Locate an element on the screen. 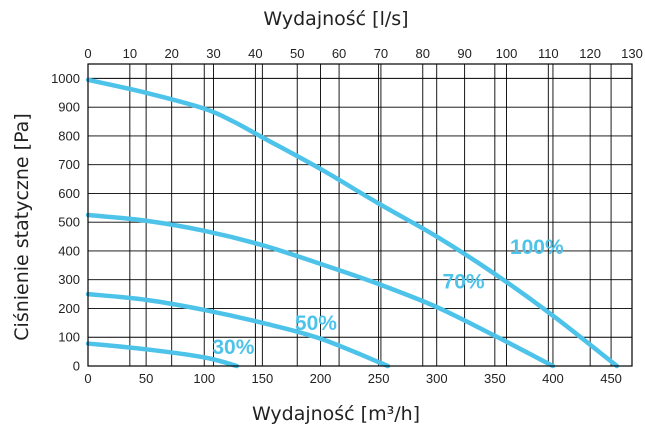 Image resolution: width=645 pixels, height=430 pixels. y-tick-label: 700 is located at coordinates (69, 164).